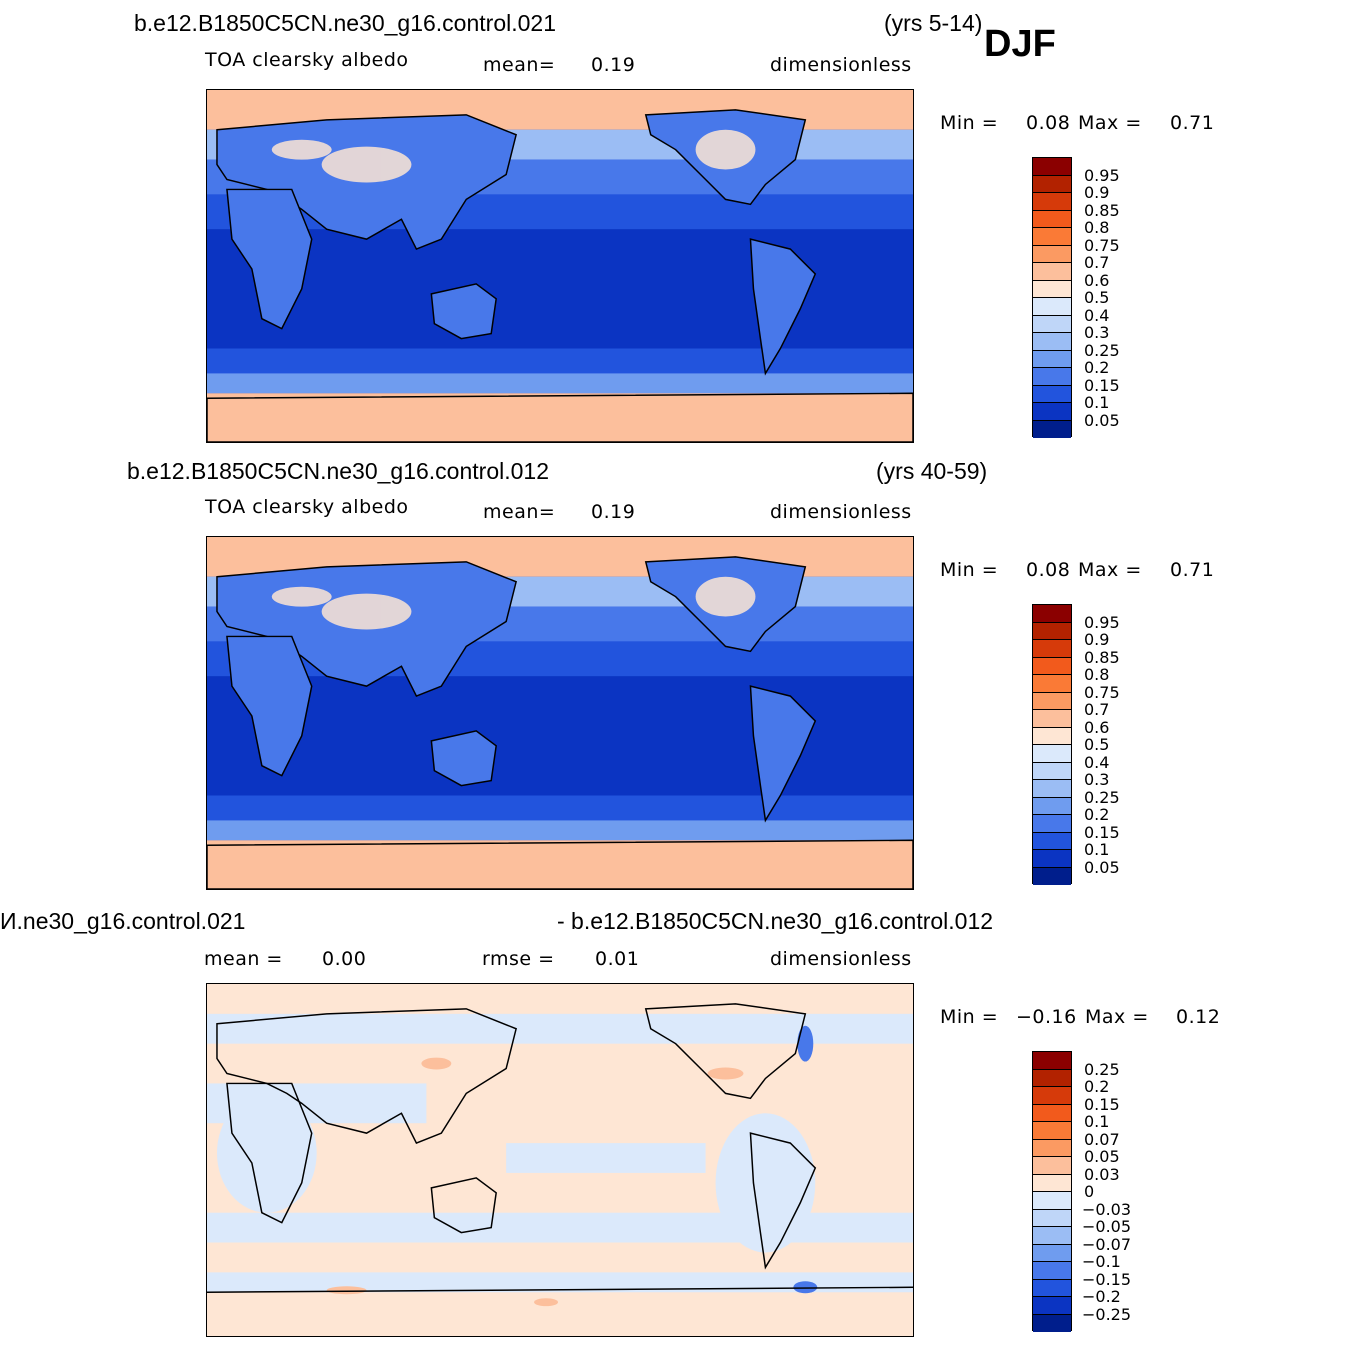 This screenshot has height=1353, width=1350. Describe the element at coordinates (1102, 1139) in the screenshot. I see `panel3-colorbar-tick-label: 0.07` at that location.